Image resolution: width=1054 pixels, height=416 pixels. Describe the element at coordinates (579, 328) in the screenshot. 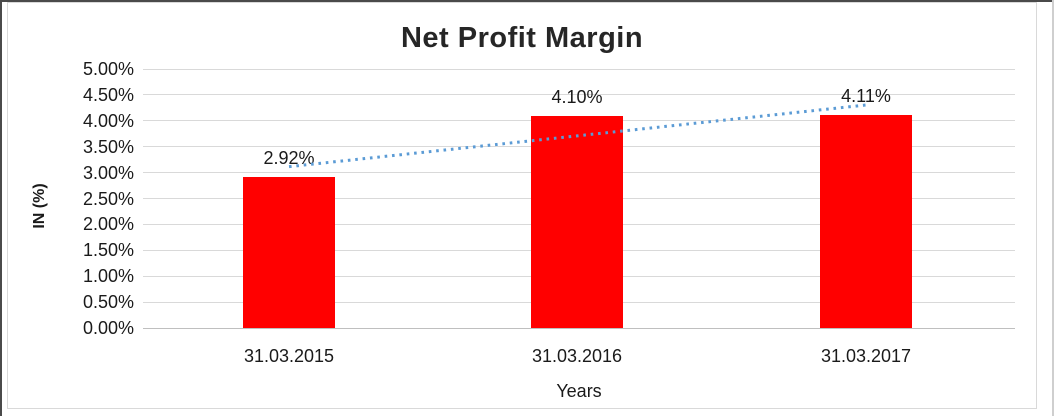

I see `x-axis-line` at that location.